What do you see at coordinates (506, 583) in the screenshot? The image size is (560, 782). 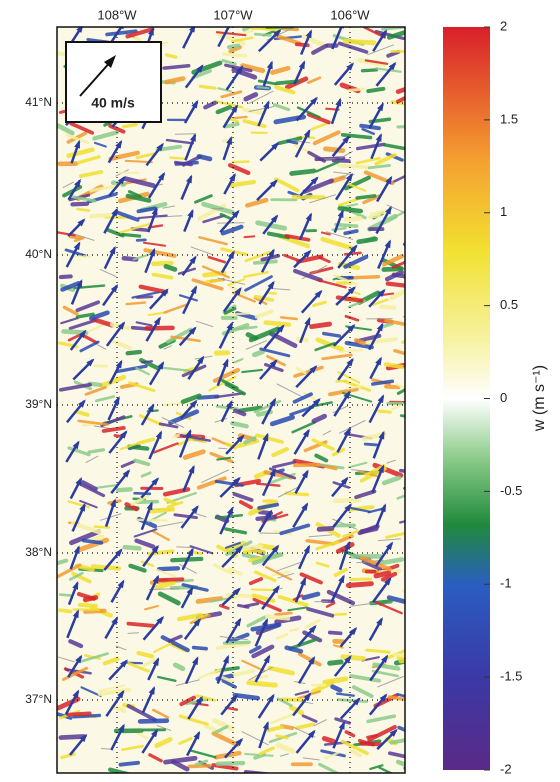 I see `colorbar-tick-label: -1` at bounding box center [506, 583].